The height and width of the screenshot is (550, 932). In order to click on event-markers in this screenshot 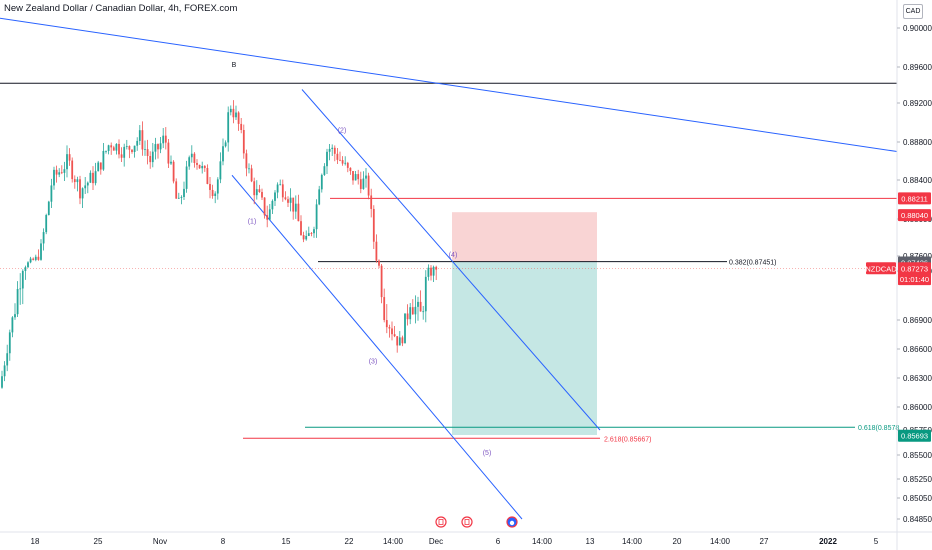, I will do `click(476, 522)`.